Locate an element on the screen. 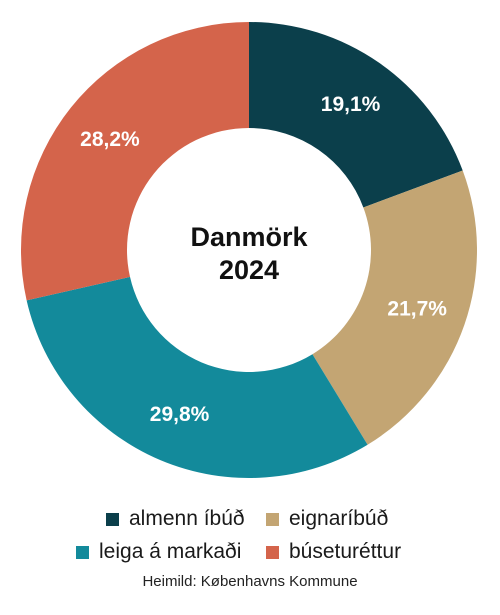  slice-value-label-3: 28,2% is located at coordinates (110, 139).